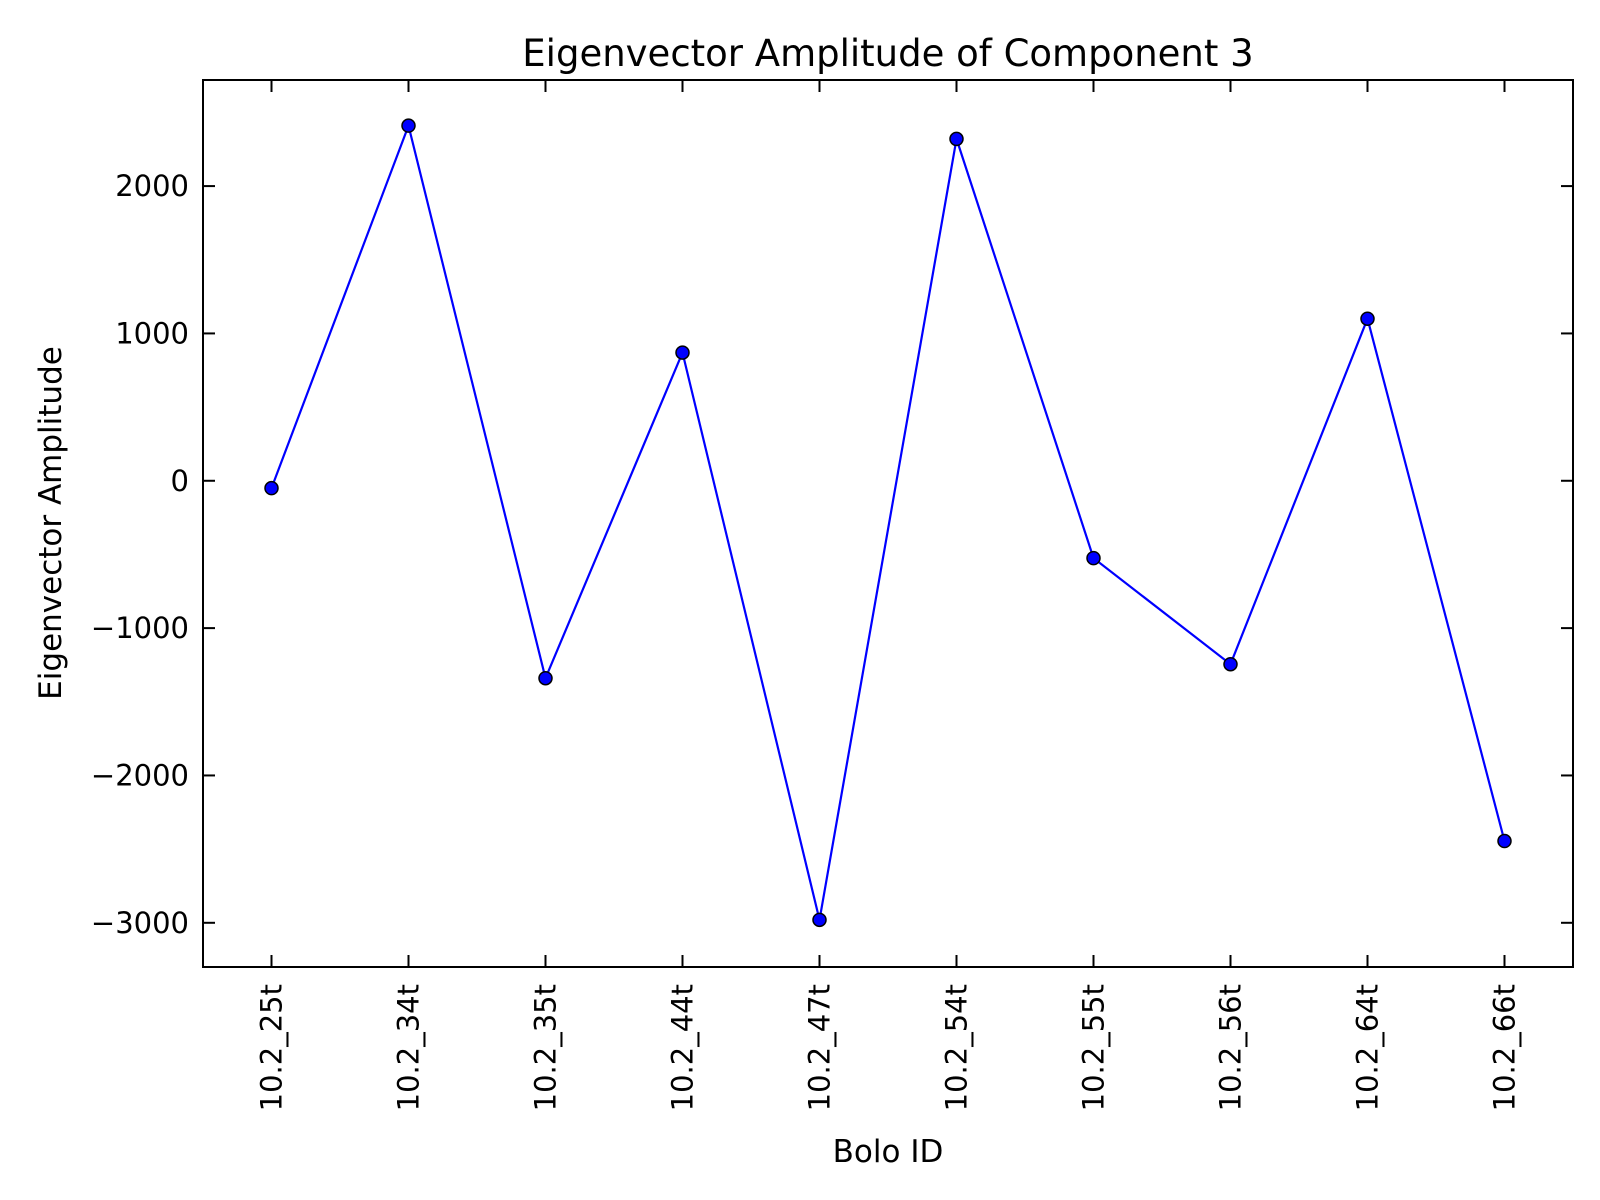  I want to click on x-tick-label: 10.2_55t, so click(1094, 1047).